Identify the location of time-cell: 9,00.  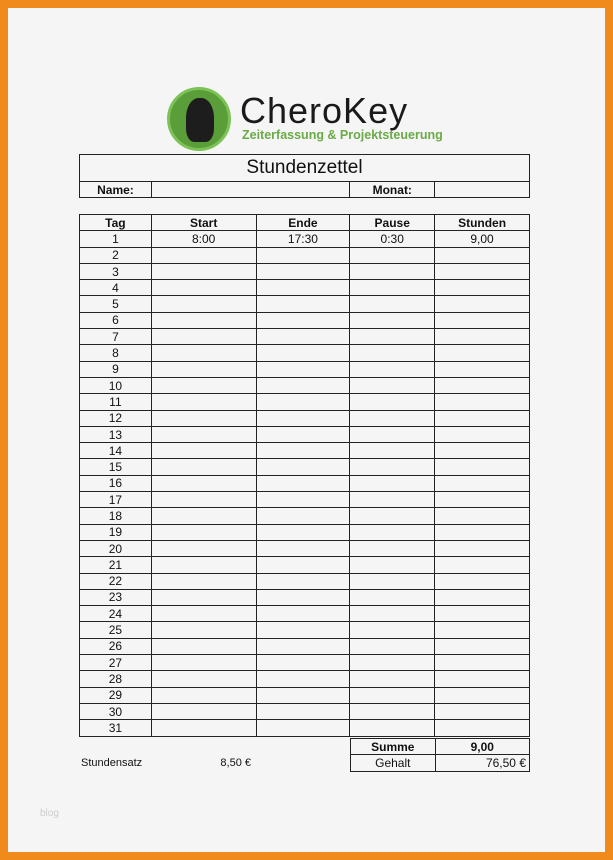
(482, 239).